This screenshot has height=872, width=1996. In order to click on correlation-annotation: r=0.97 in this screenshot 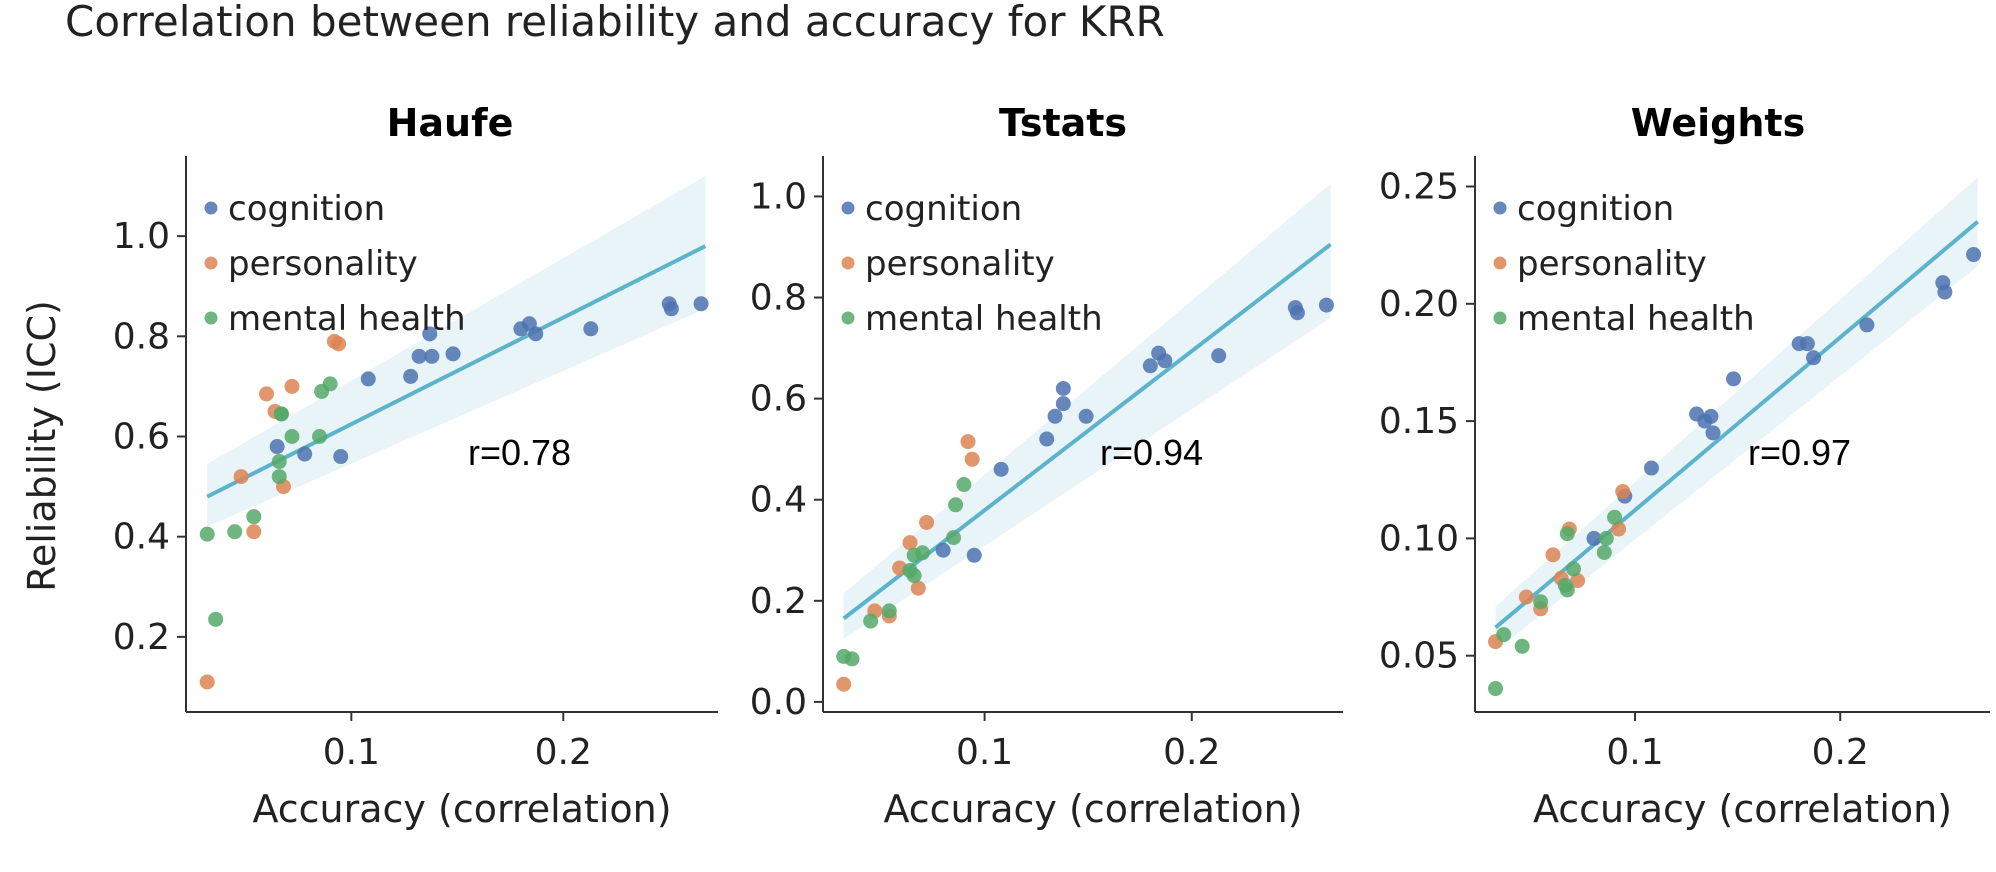, I will do `click(1799, 452)`.